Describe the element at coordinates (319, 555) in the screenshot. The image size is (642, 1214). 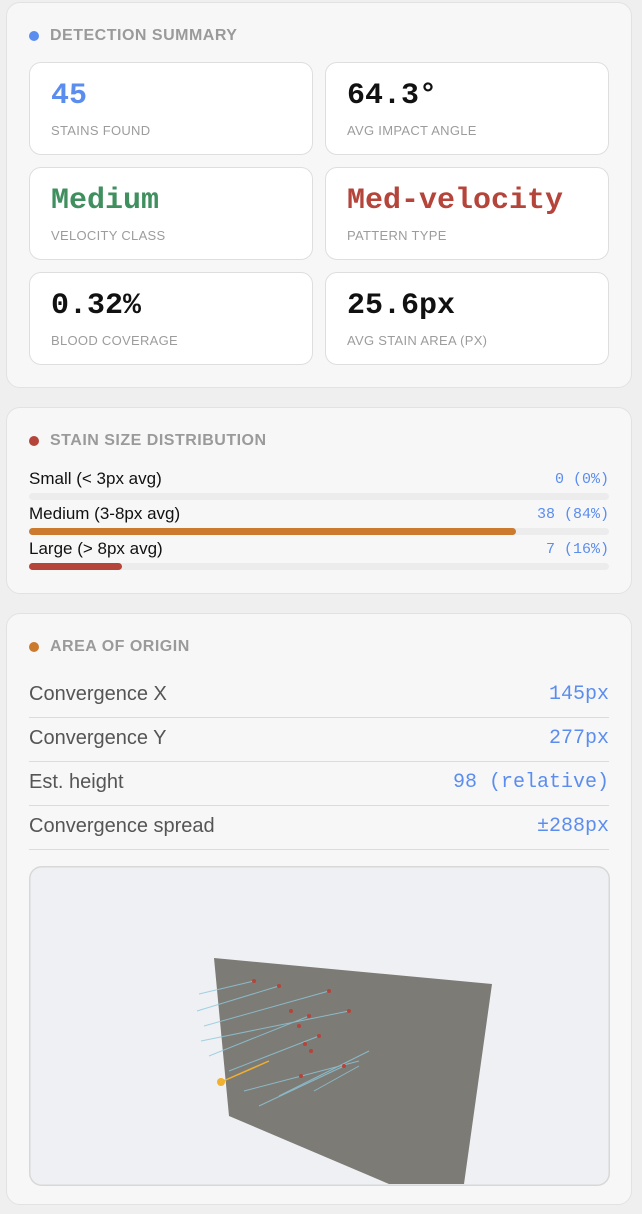
I see `distribution-row: Large (> 8px avg) 7 (16%)` at that location.